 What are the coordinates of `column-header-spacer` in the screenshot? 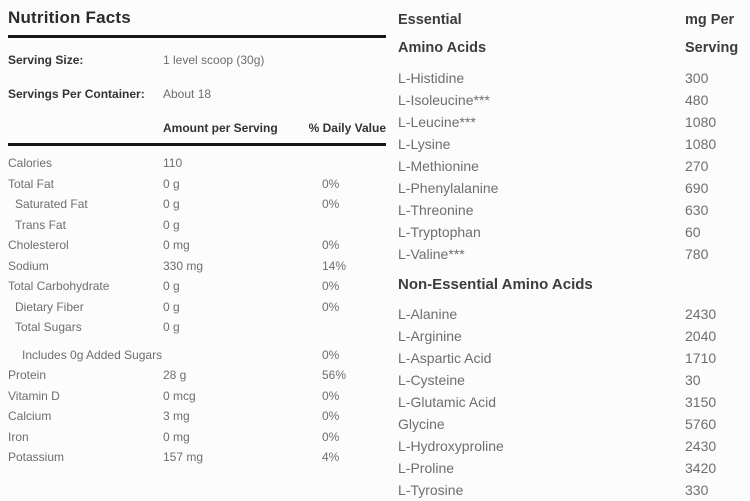 It's located at (85, 128).